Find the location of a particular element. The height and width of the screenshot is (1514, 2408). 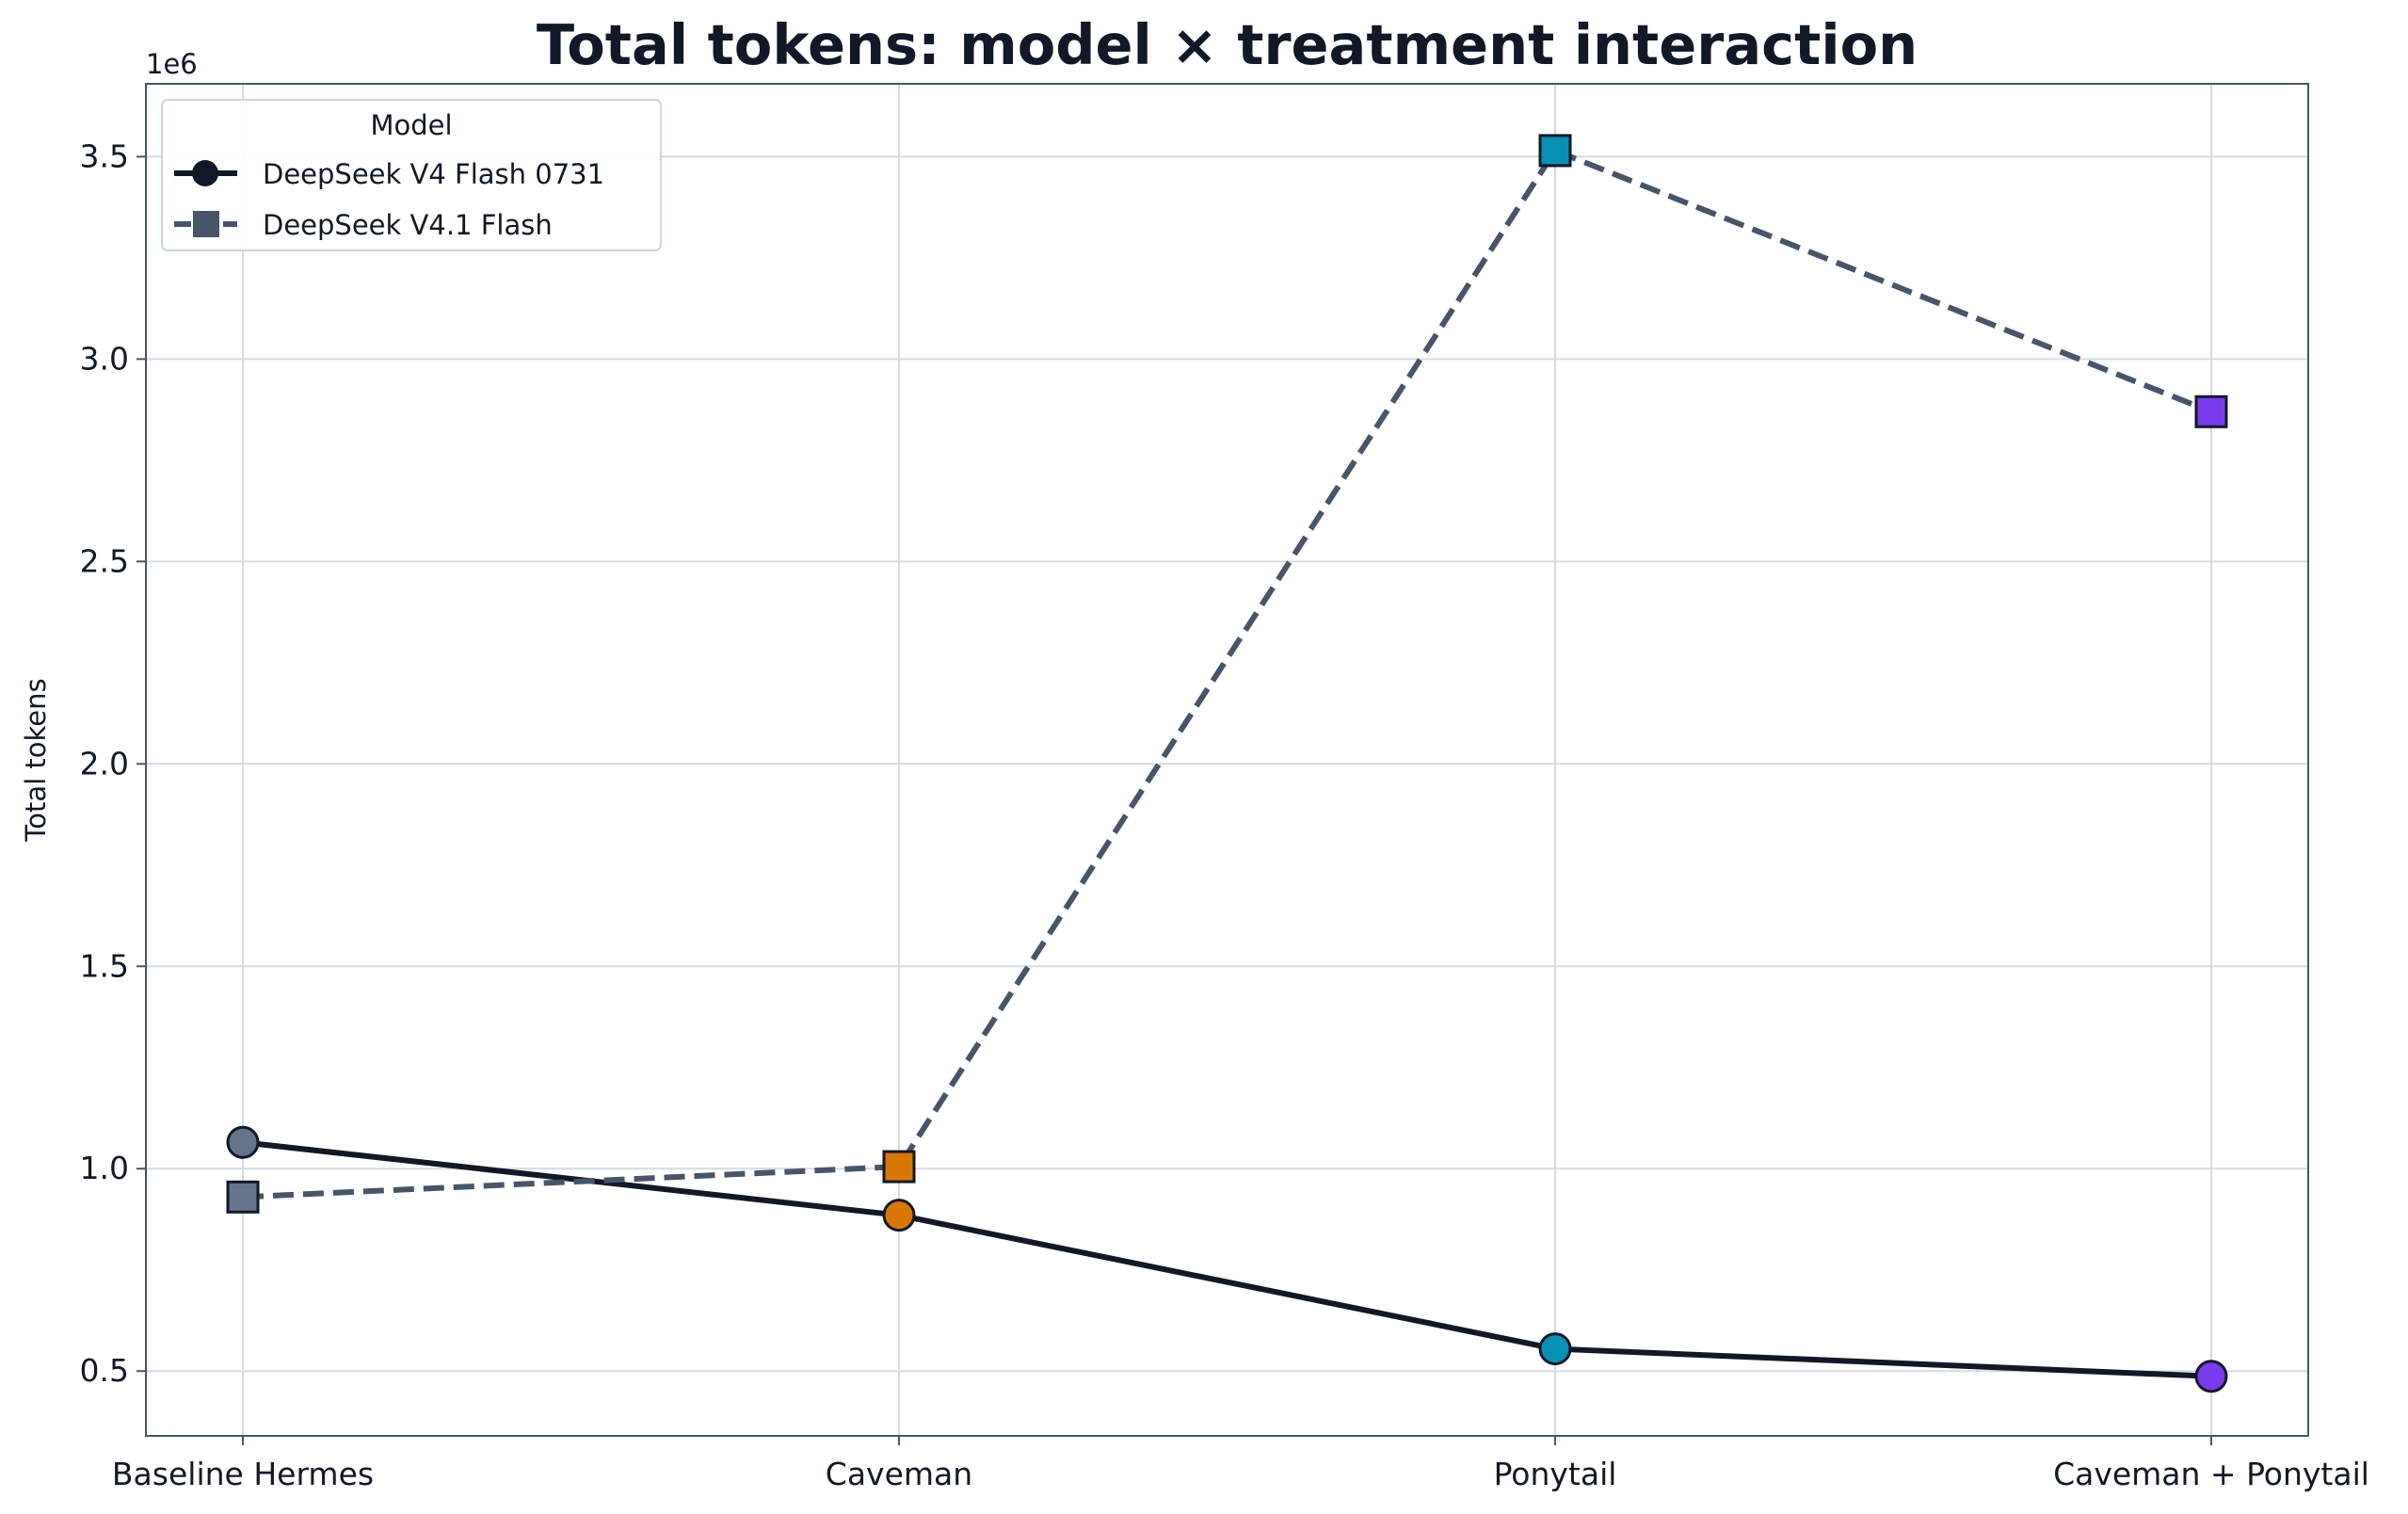

y-tick-label: 3.0 is located at coordinates (104, 358).